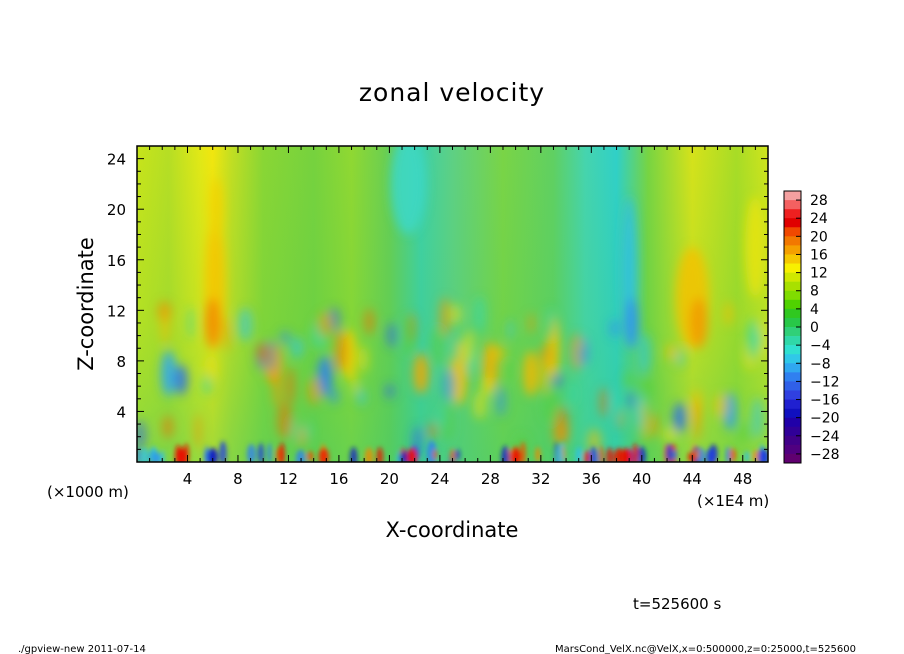 This screenshot has height=654, width=904. What do you see at coordinates (121, 412) in the screenshot?
I see `y-tick-label: 4` at bounding box center [121, 412].